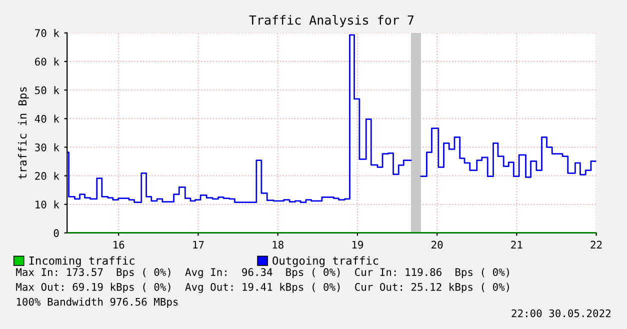 Image resolution: width=627 pixels, height=329 pixels. I want to click on text: 100% Bandwidth 976.56 MBps, so click(97, 303).